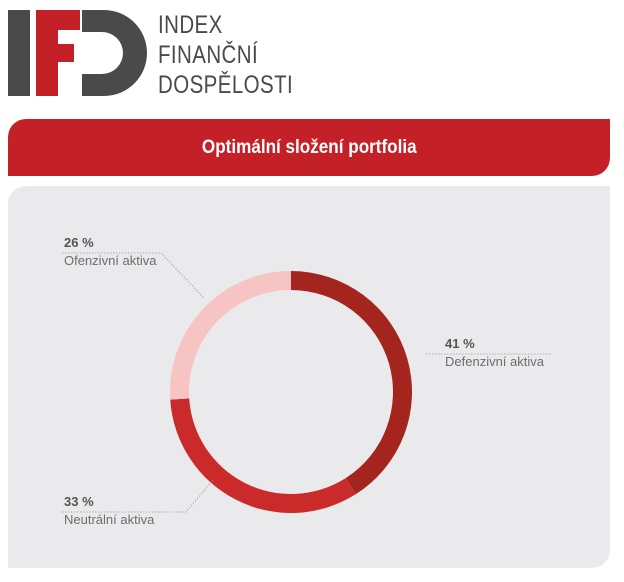  Describe the element at coordinates (495, 361) in the screenshot. I see `slice-label-defensive: Defenzivní aktiva` at that location.